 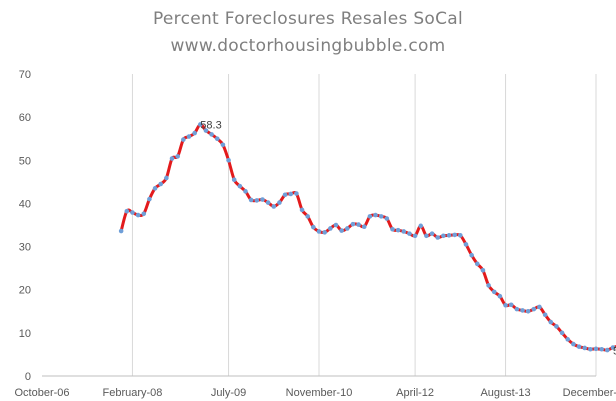 I want to click on y-tick-label: 70, so click(x=25, y=75).